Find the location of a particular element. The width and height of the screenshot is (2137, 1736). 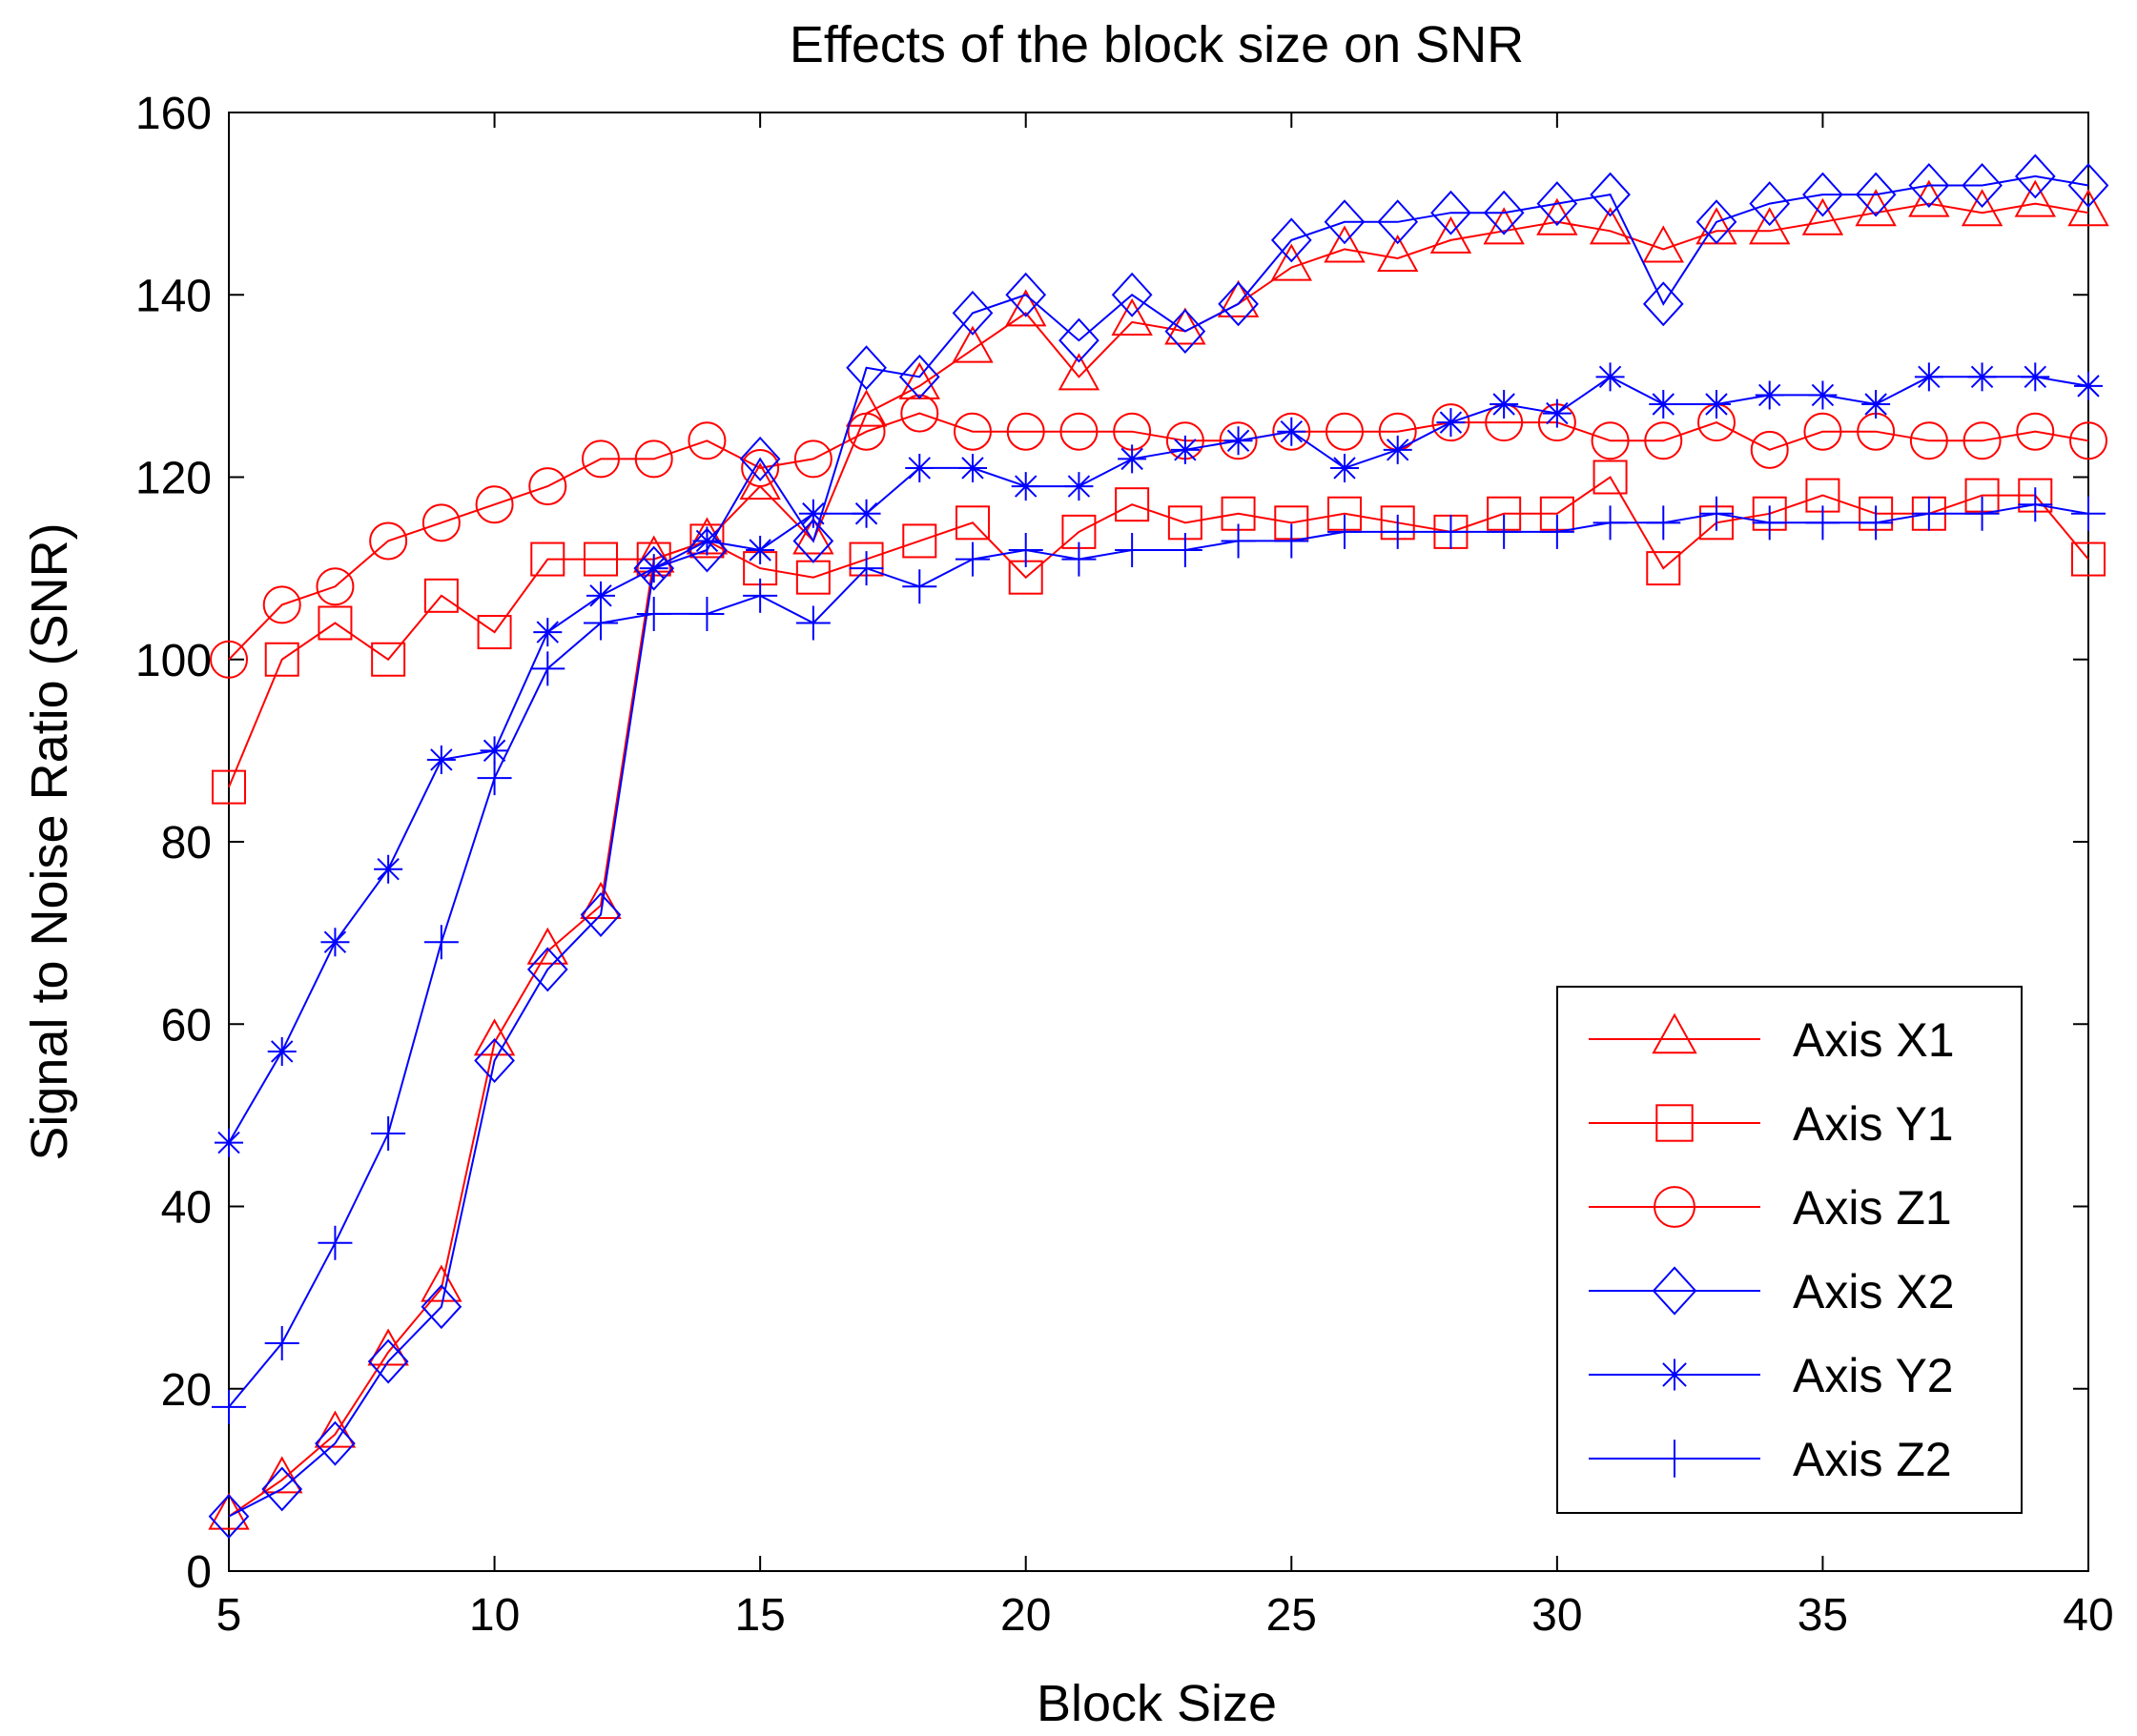

legend-box is located at coordinates (1789, 1250).